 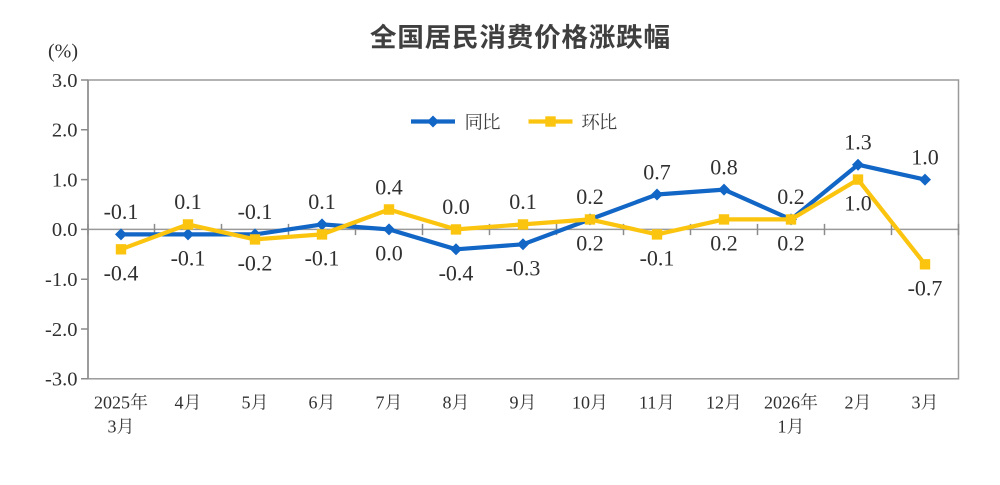 I want to click on svg-text: 12, so click(x=715, y=403).